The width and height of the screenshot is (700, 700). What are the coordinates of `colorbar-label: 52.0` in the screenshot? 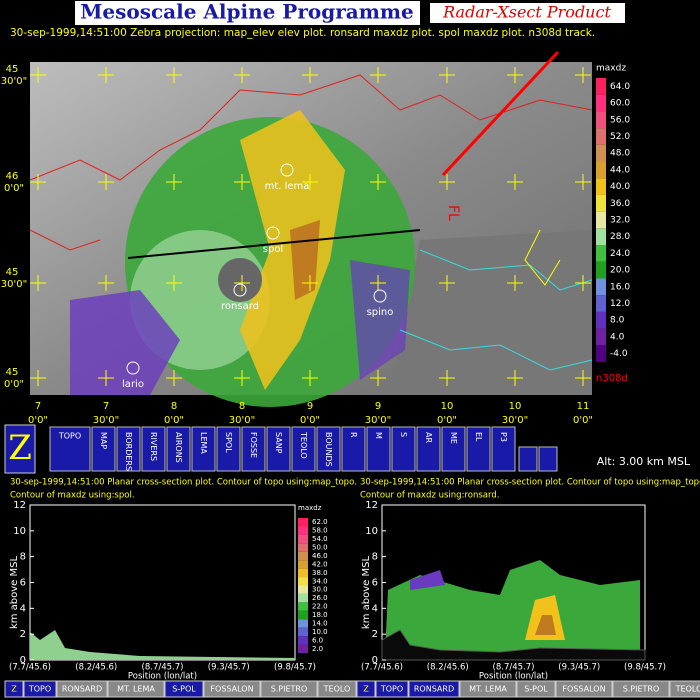 It's located at (620, 137).